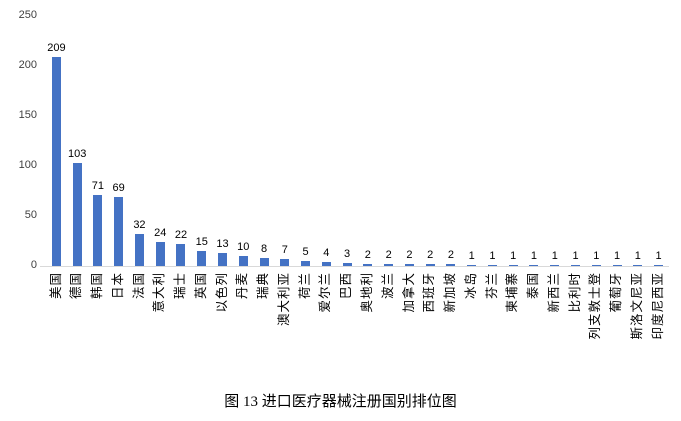 The image size is (681, 421). Describe the element at coordinates (284, 250) in the screenshot. I see `bar-value-label: 7` at that location.